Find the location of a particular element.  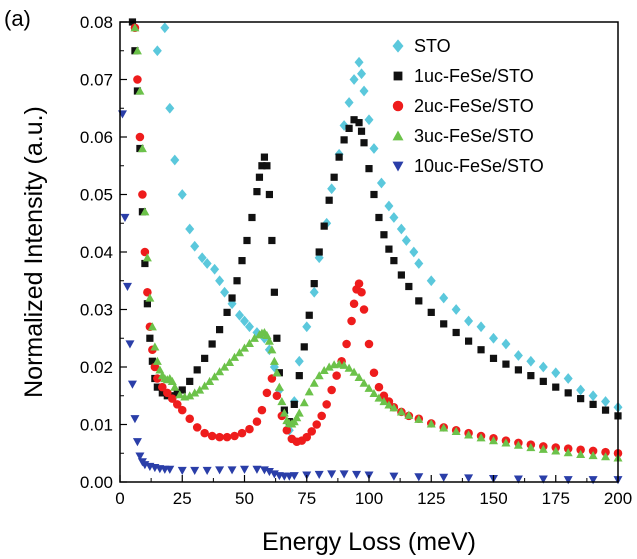

x-tick-label: 75 is located at coordinates (306, 498).